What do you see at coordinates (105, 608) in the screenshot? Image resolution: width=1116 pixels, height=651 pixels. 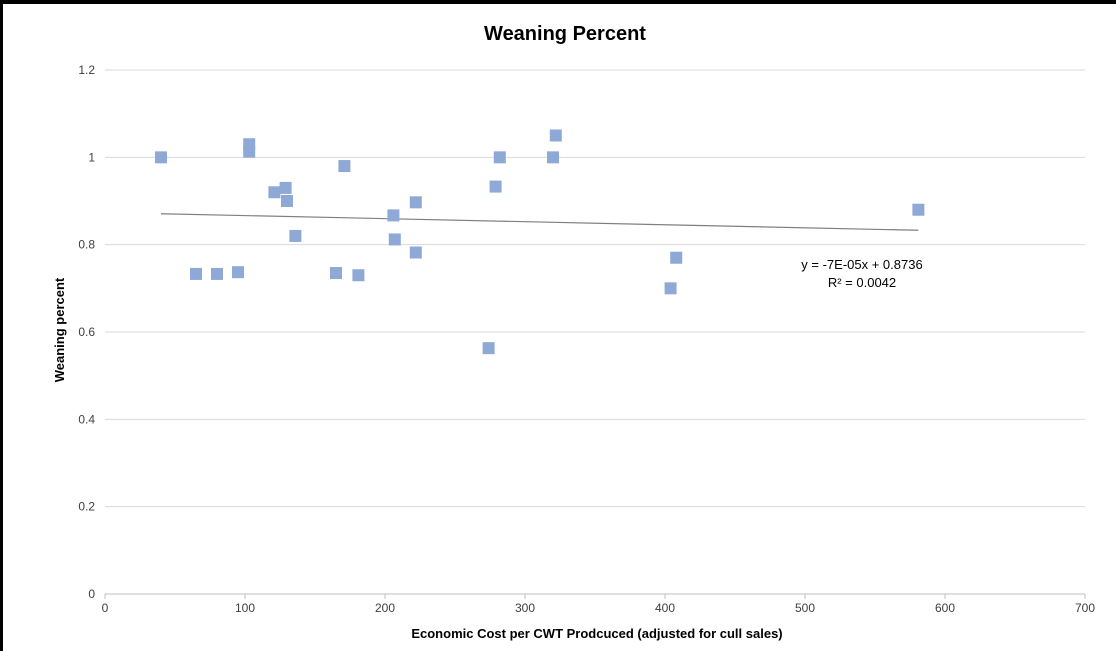 I see `x-tick-label: 0` at bounding box center [105, 608].